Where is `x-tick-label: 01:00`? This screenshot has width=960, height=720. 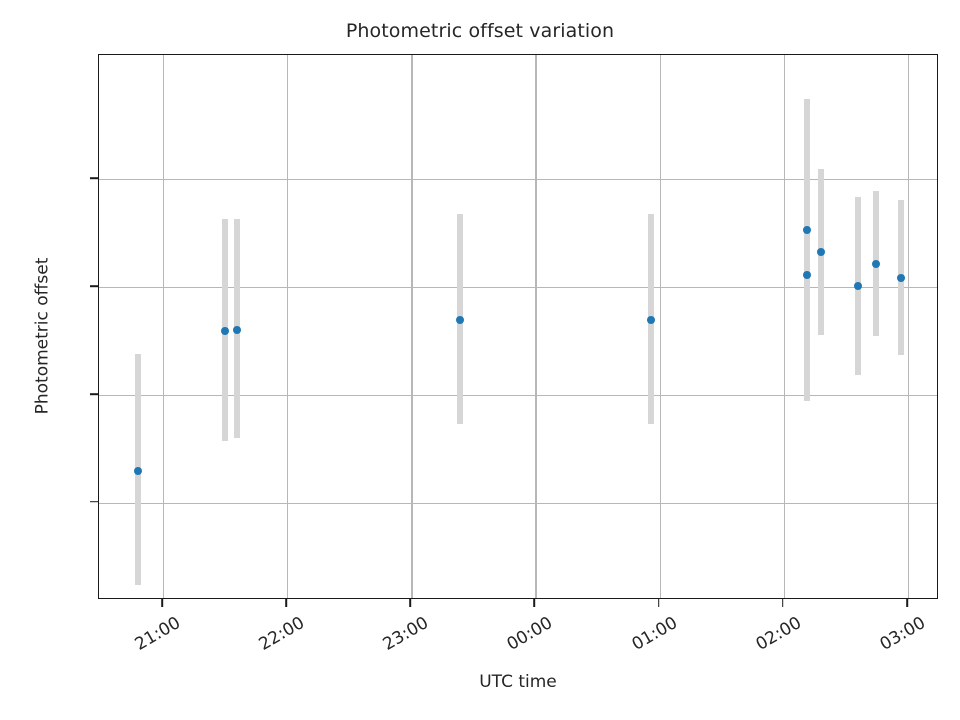 x-tick-label: 01:00 is located at coordinates (654, 634).